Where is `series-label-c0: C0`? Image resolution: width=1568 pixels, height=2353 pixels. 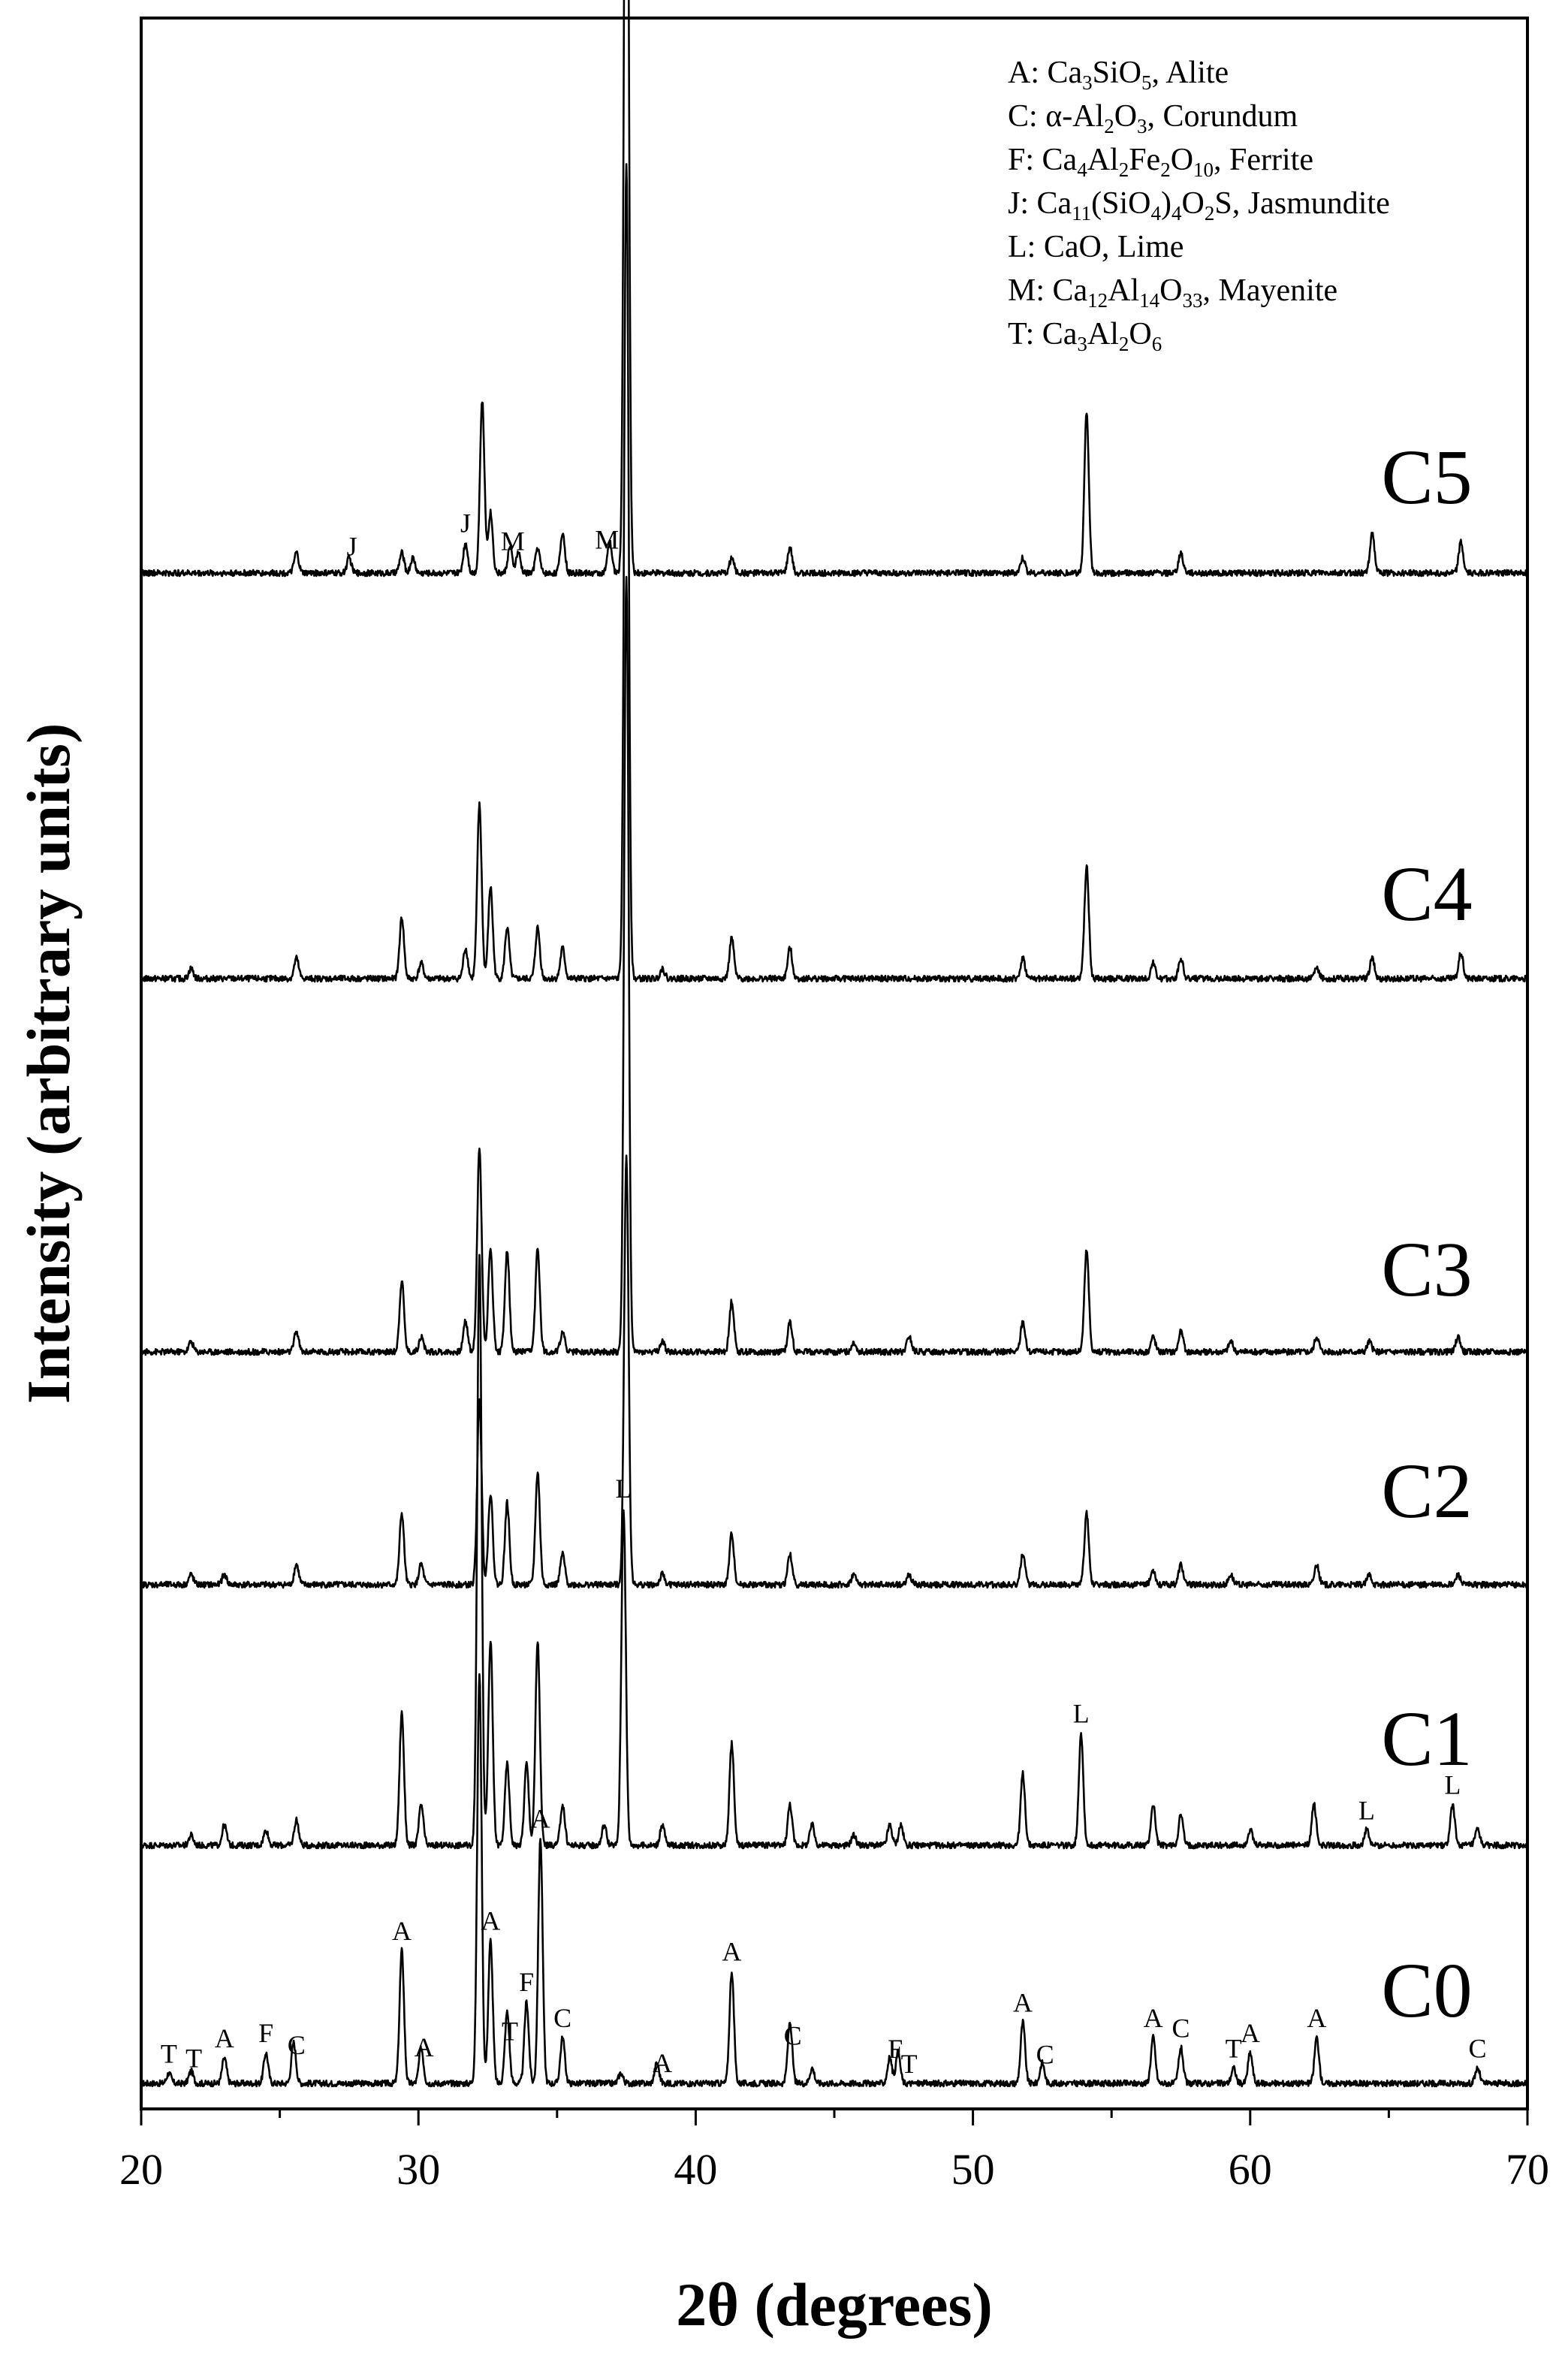 series-label-c0: C0 is located at coordinates (1426, 1990).